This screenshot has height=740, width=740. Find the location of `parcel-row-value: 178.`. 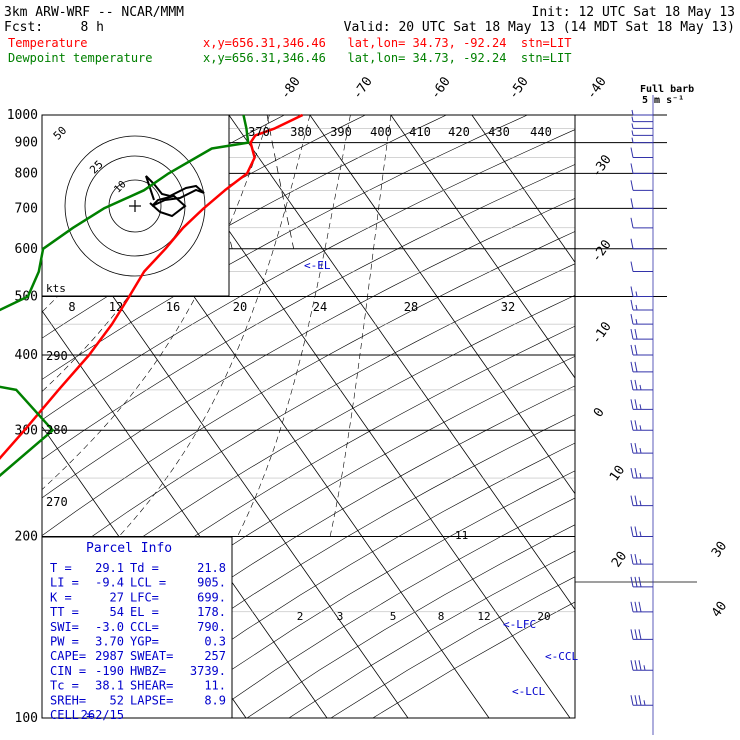

parcel-row-value: 178. is located at coordinates (211, 612).